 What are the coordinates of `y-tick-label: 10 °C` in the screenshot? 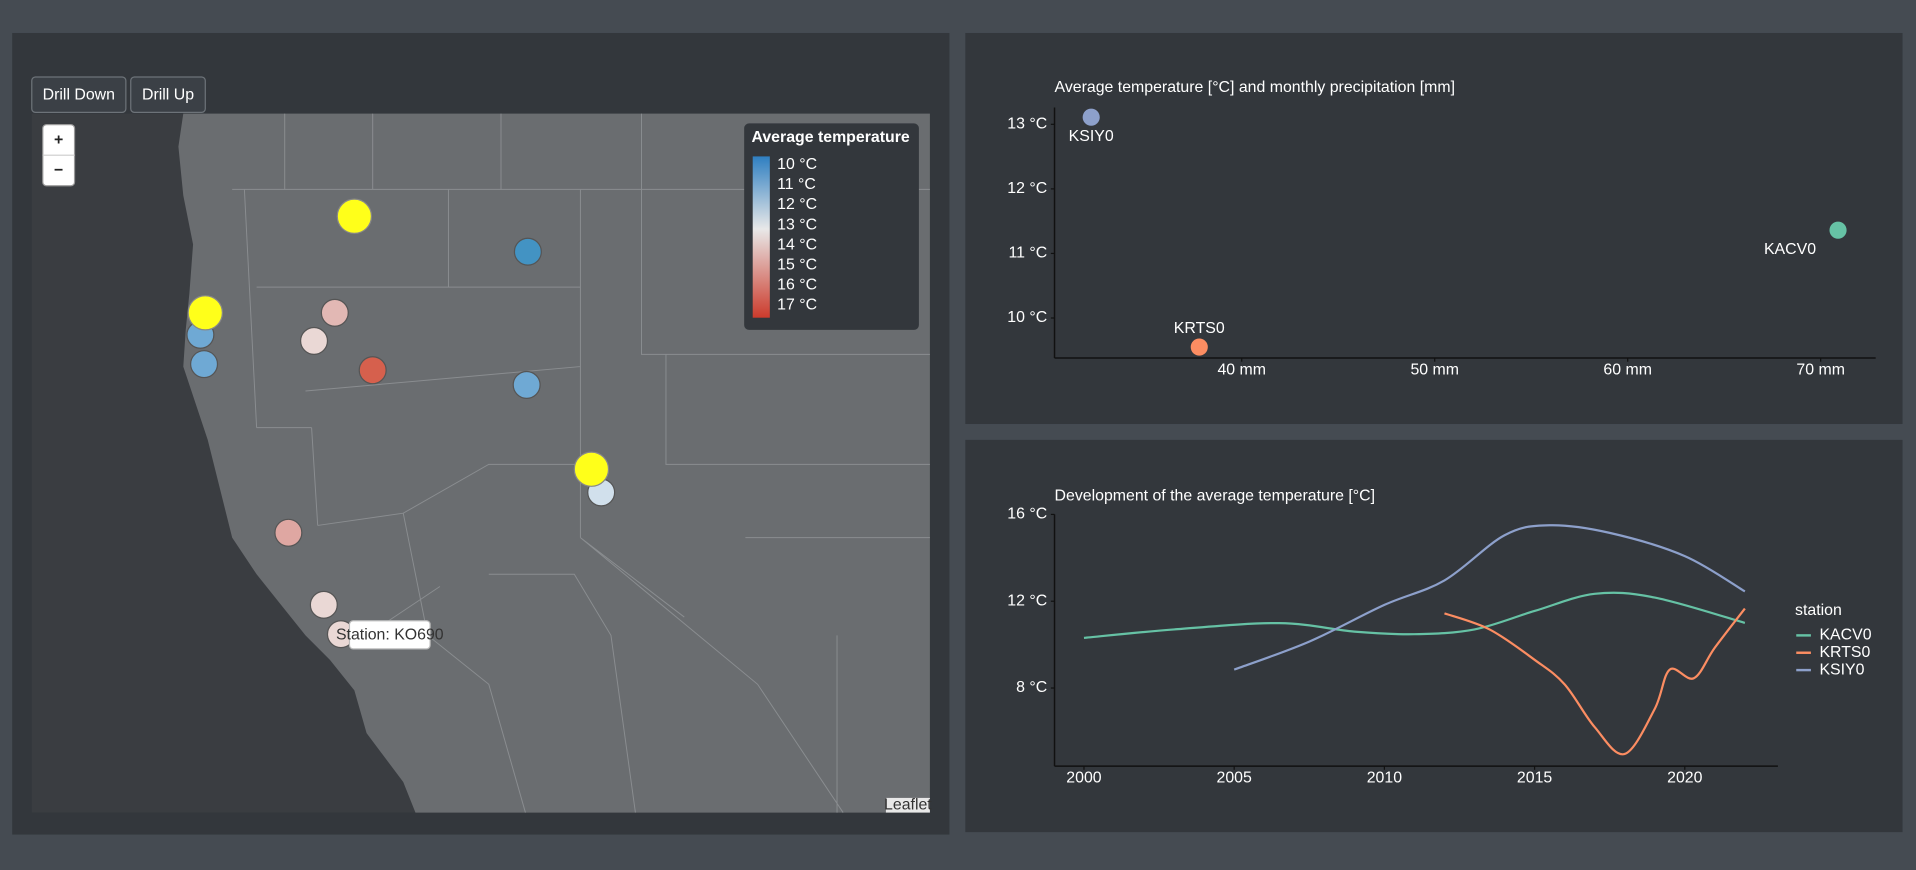 It's located at (1027, 317).